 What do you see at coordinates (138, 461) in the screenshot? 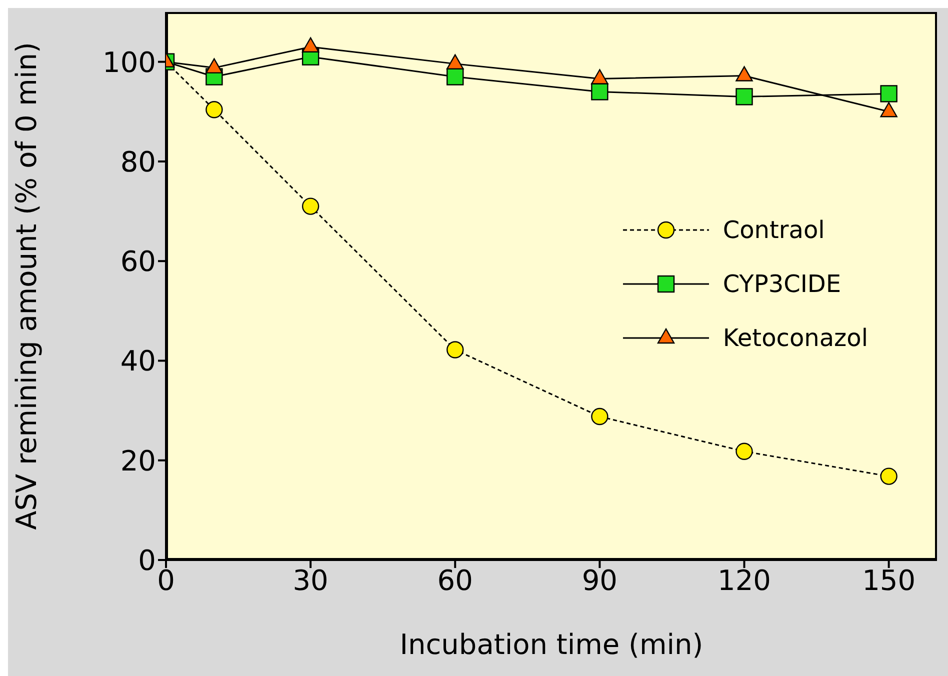
I see `y-tick-label: 20` at bounding box center [138, 461].